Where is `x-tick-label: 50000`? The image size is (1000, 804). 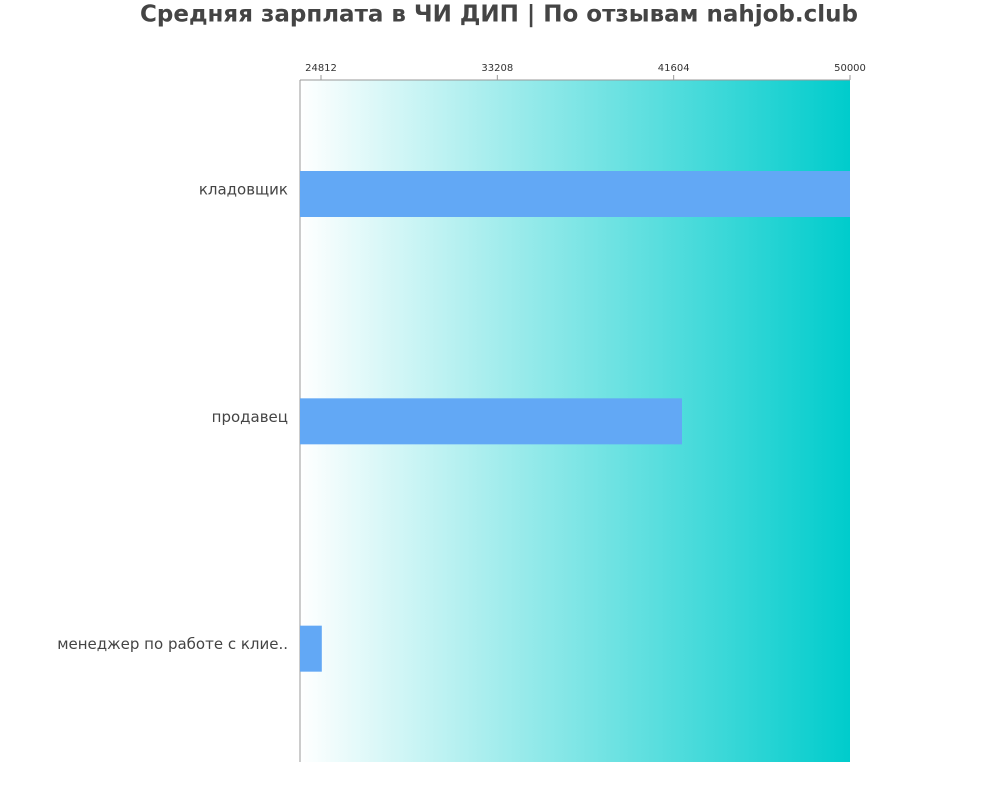
x-tick-label: 50000 is located at coordinates (850, 68).